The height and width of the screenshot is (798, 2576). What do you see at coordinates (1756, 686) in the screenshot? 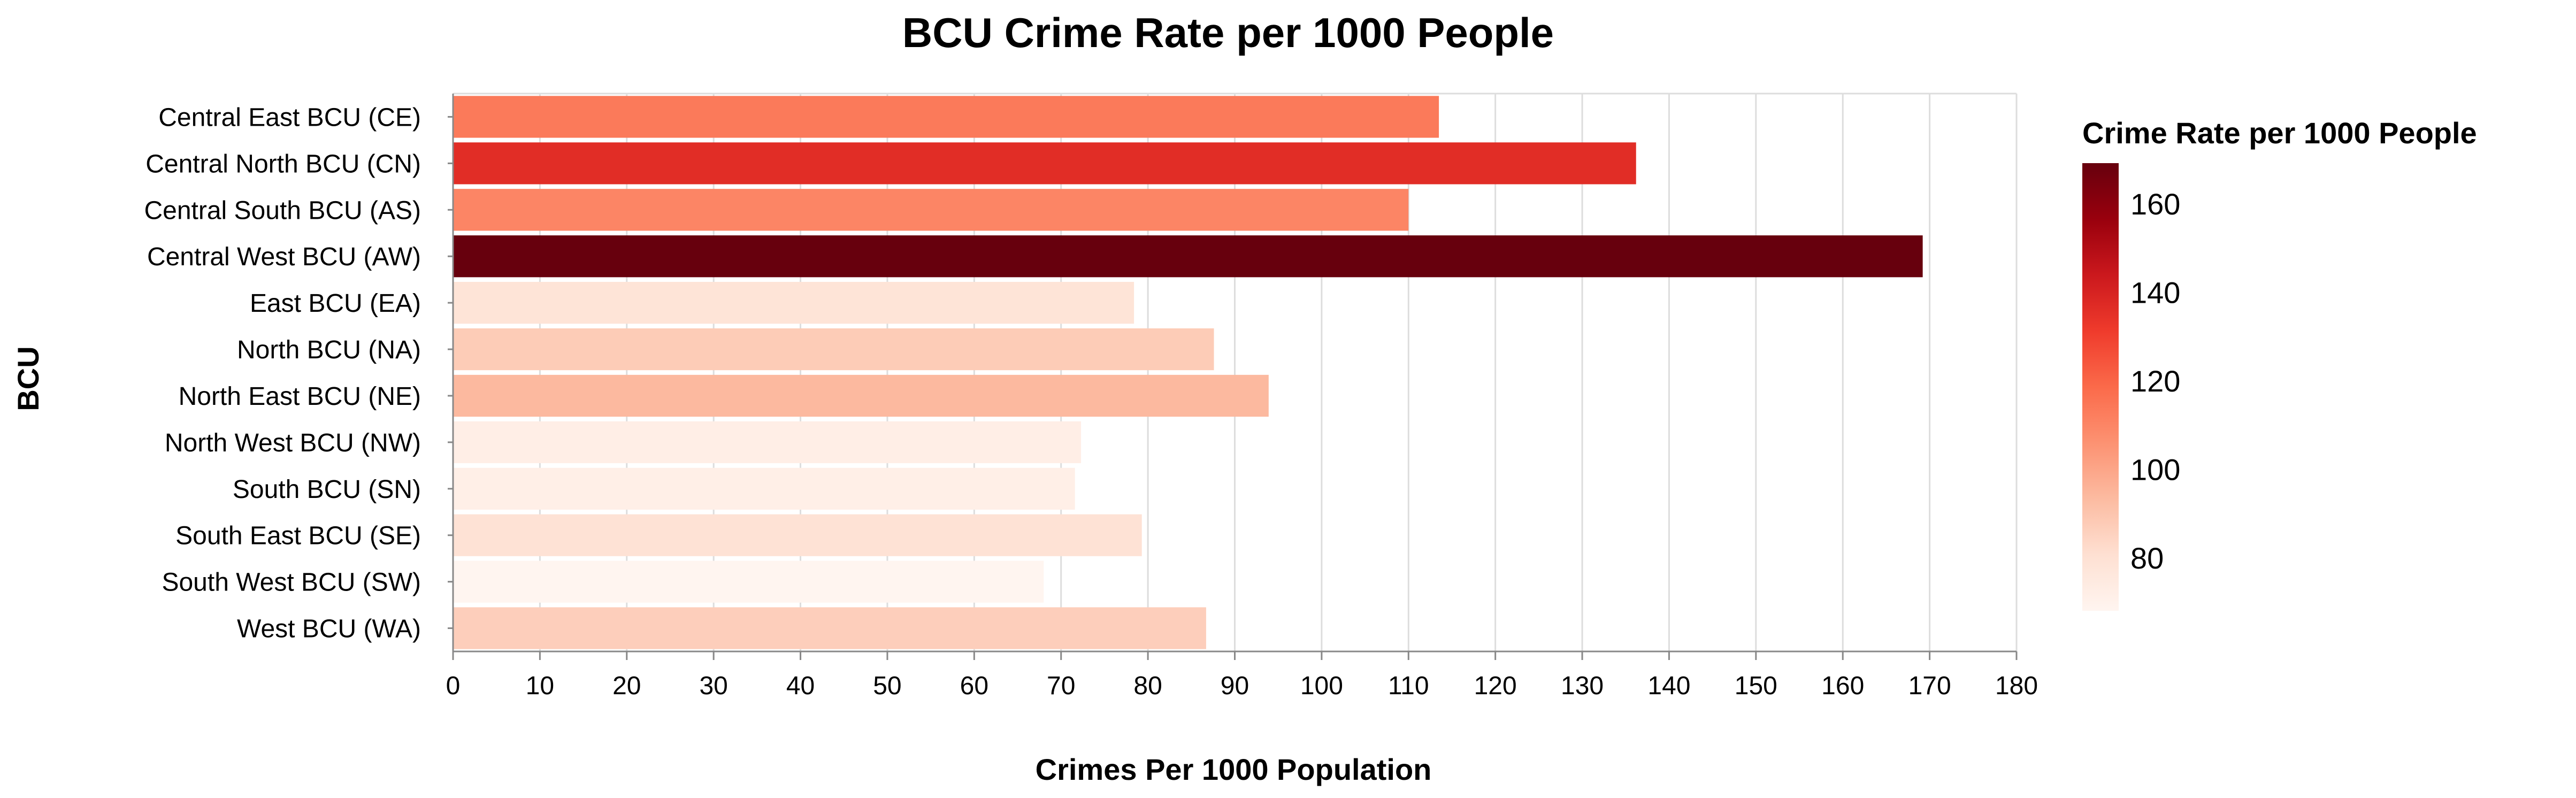
I see `x-tick-label: 150` at bounding box center [1756, 686].